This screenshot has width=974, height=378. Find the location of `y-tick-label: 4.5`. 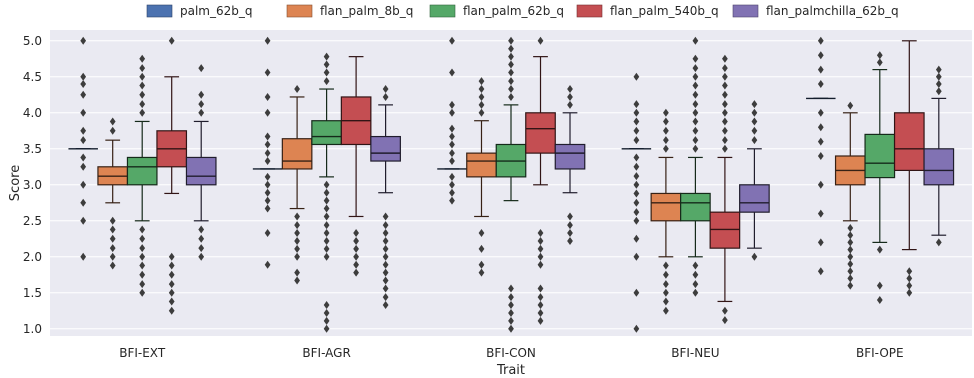

y-tick-label: 4.5 is located at coordinates (32, 77).